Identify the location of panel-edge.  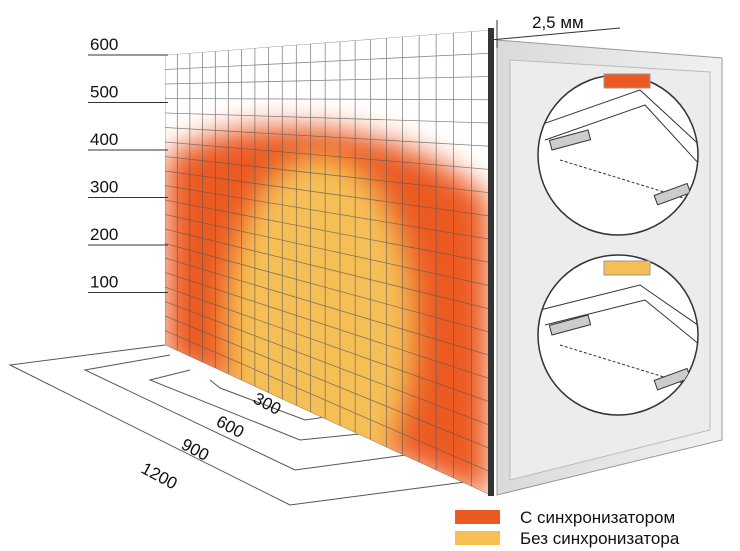
(491, 262).